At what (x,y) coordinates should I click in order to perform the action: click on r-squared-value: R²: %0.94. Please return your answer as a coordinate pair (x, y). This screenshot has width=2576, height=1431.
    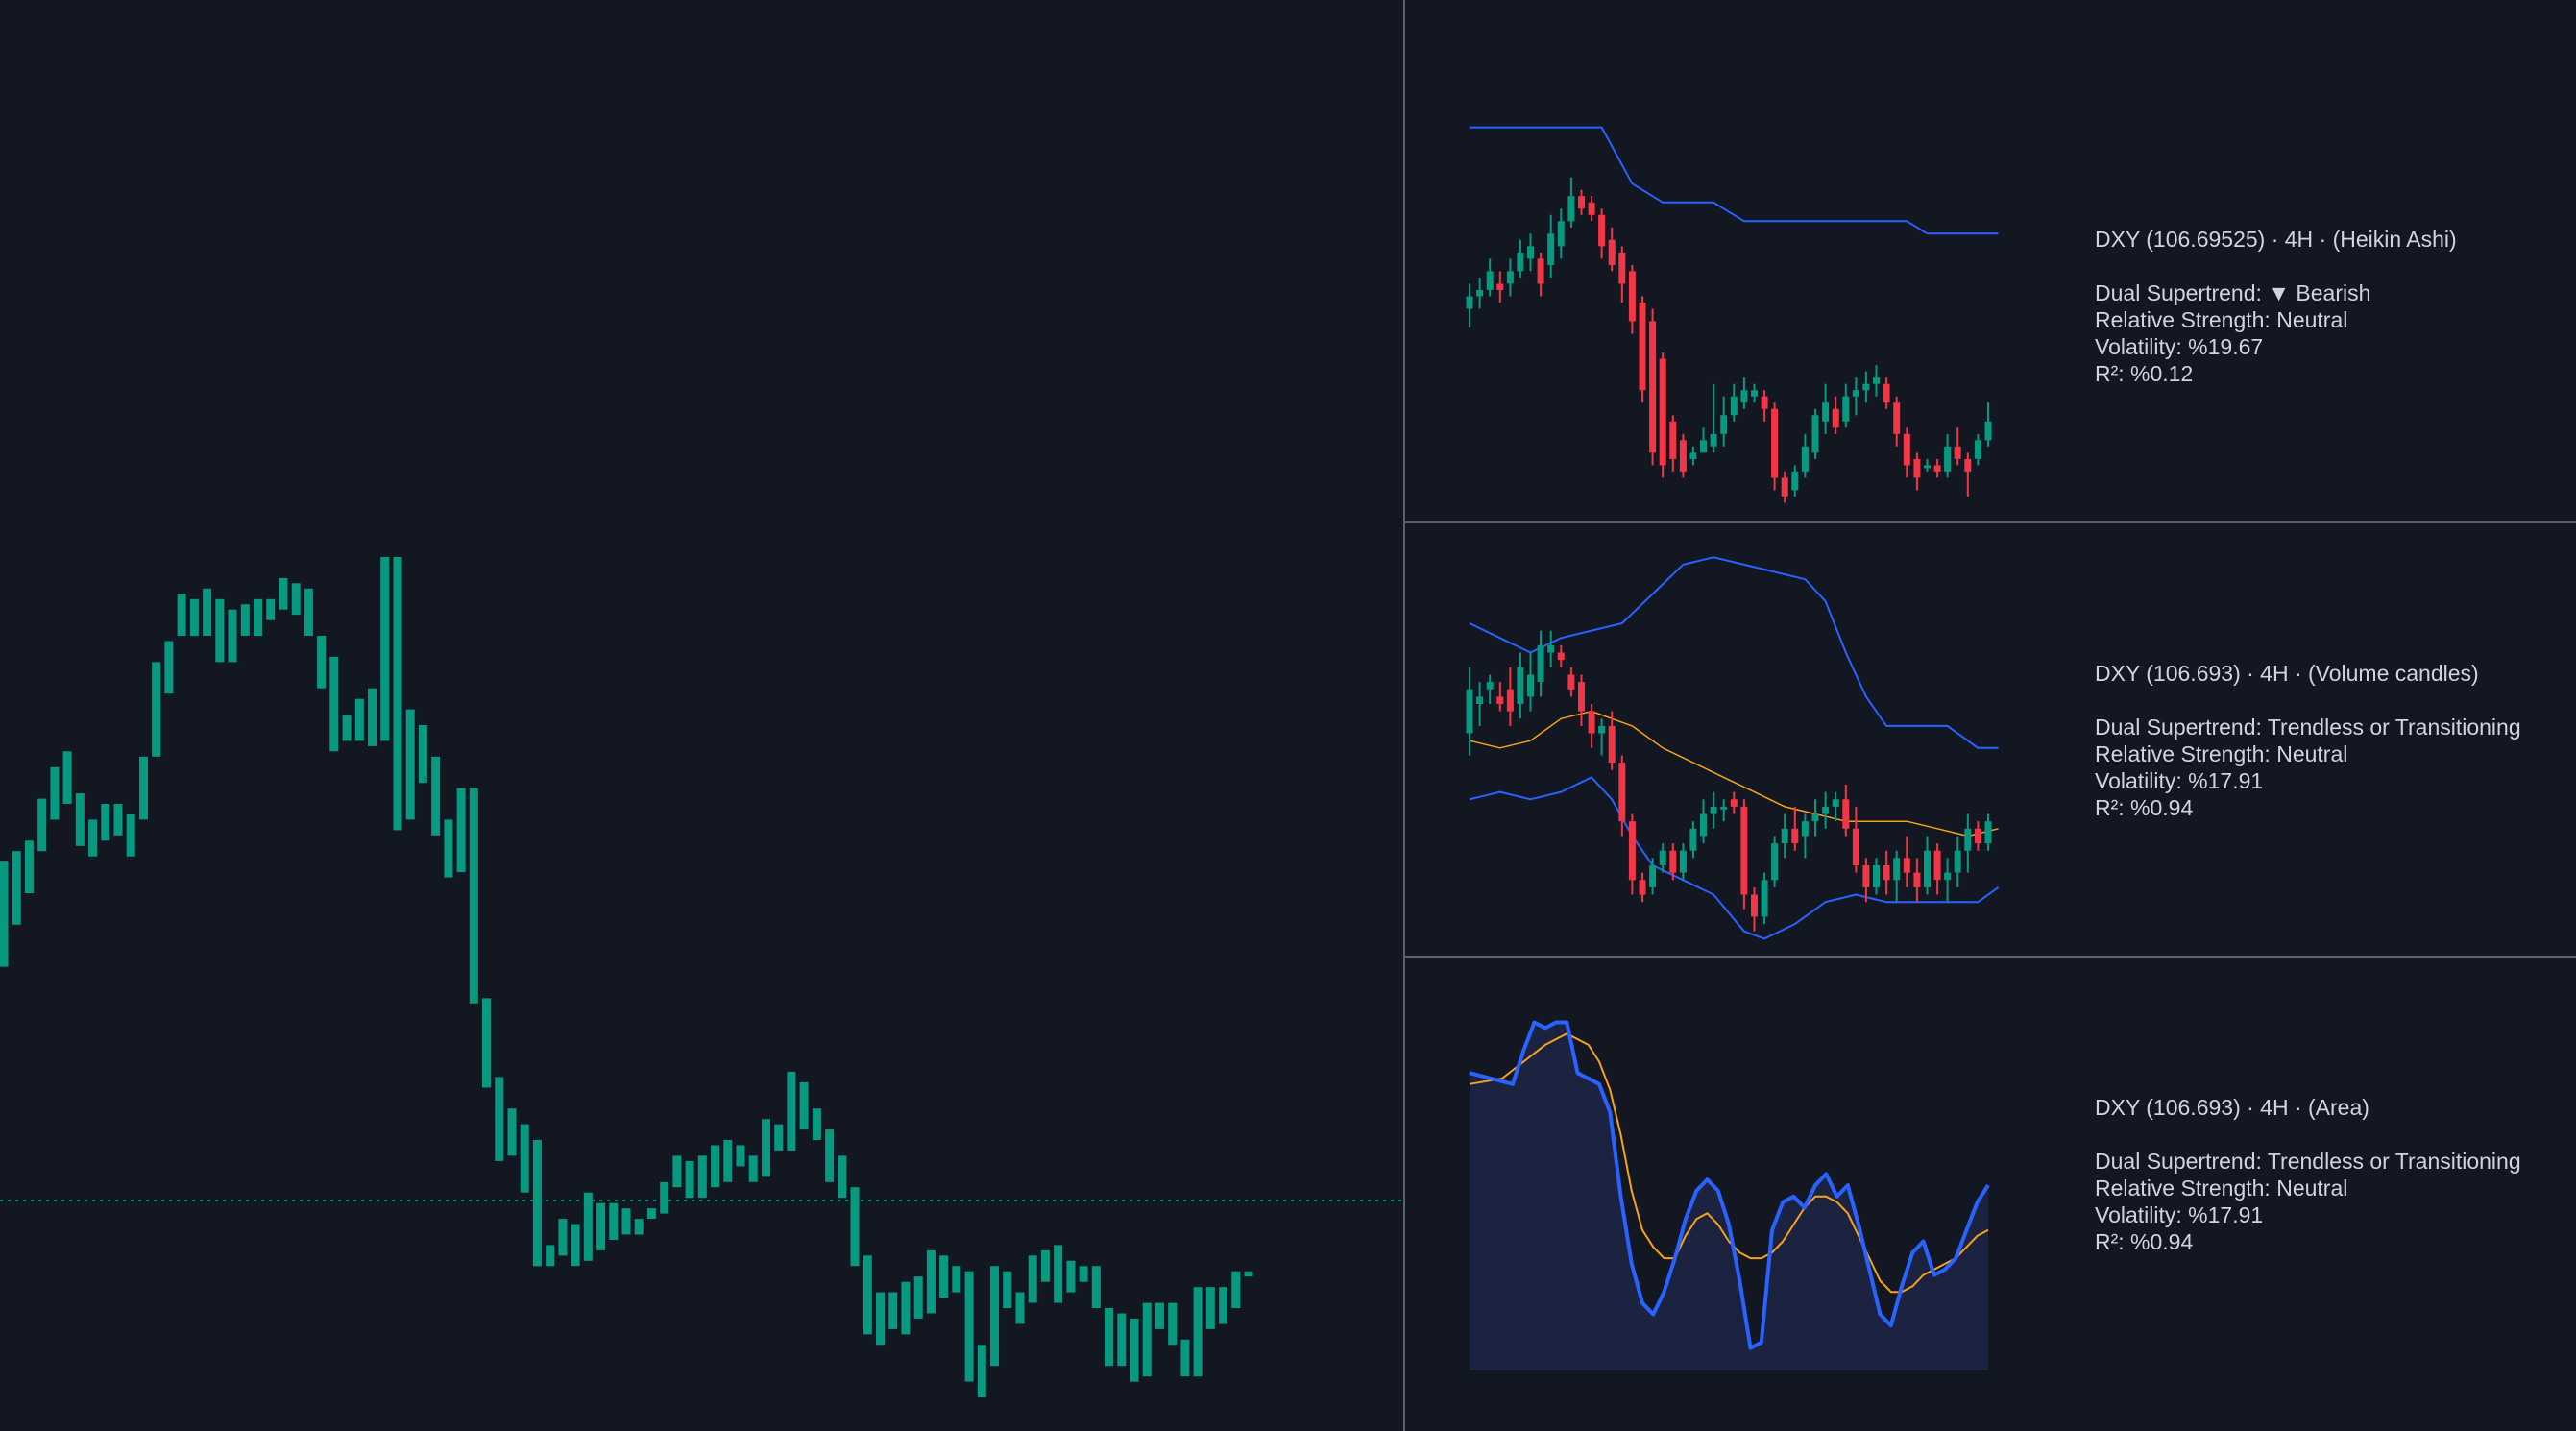
    Looking at the image, I should click on (2145, 1241).